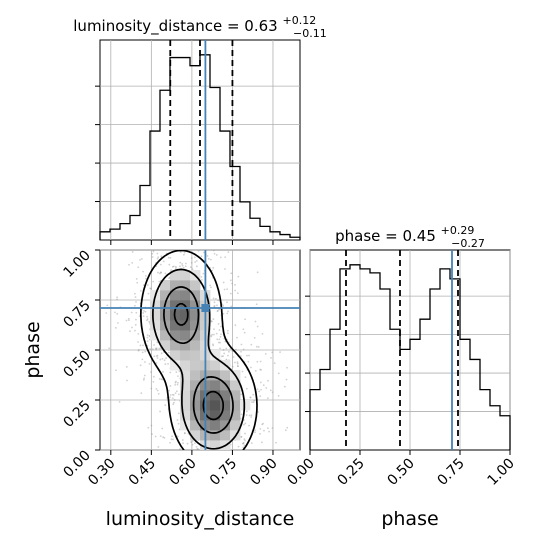  What do you see at coordinates (310, 33) in the screenshot?
I see `title-sub: −0.11` at bounding box center [310, 33].